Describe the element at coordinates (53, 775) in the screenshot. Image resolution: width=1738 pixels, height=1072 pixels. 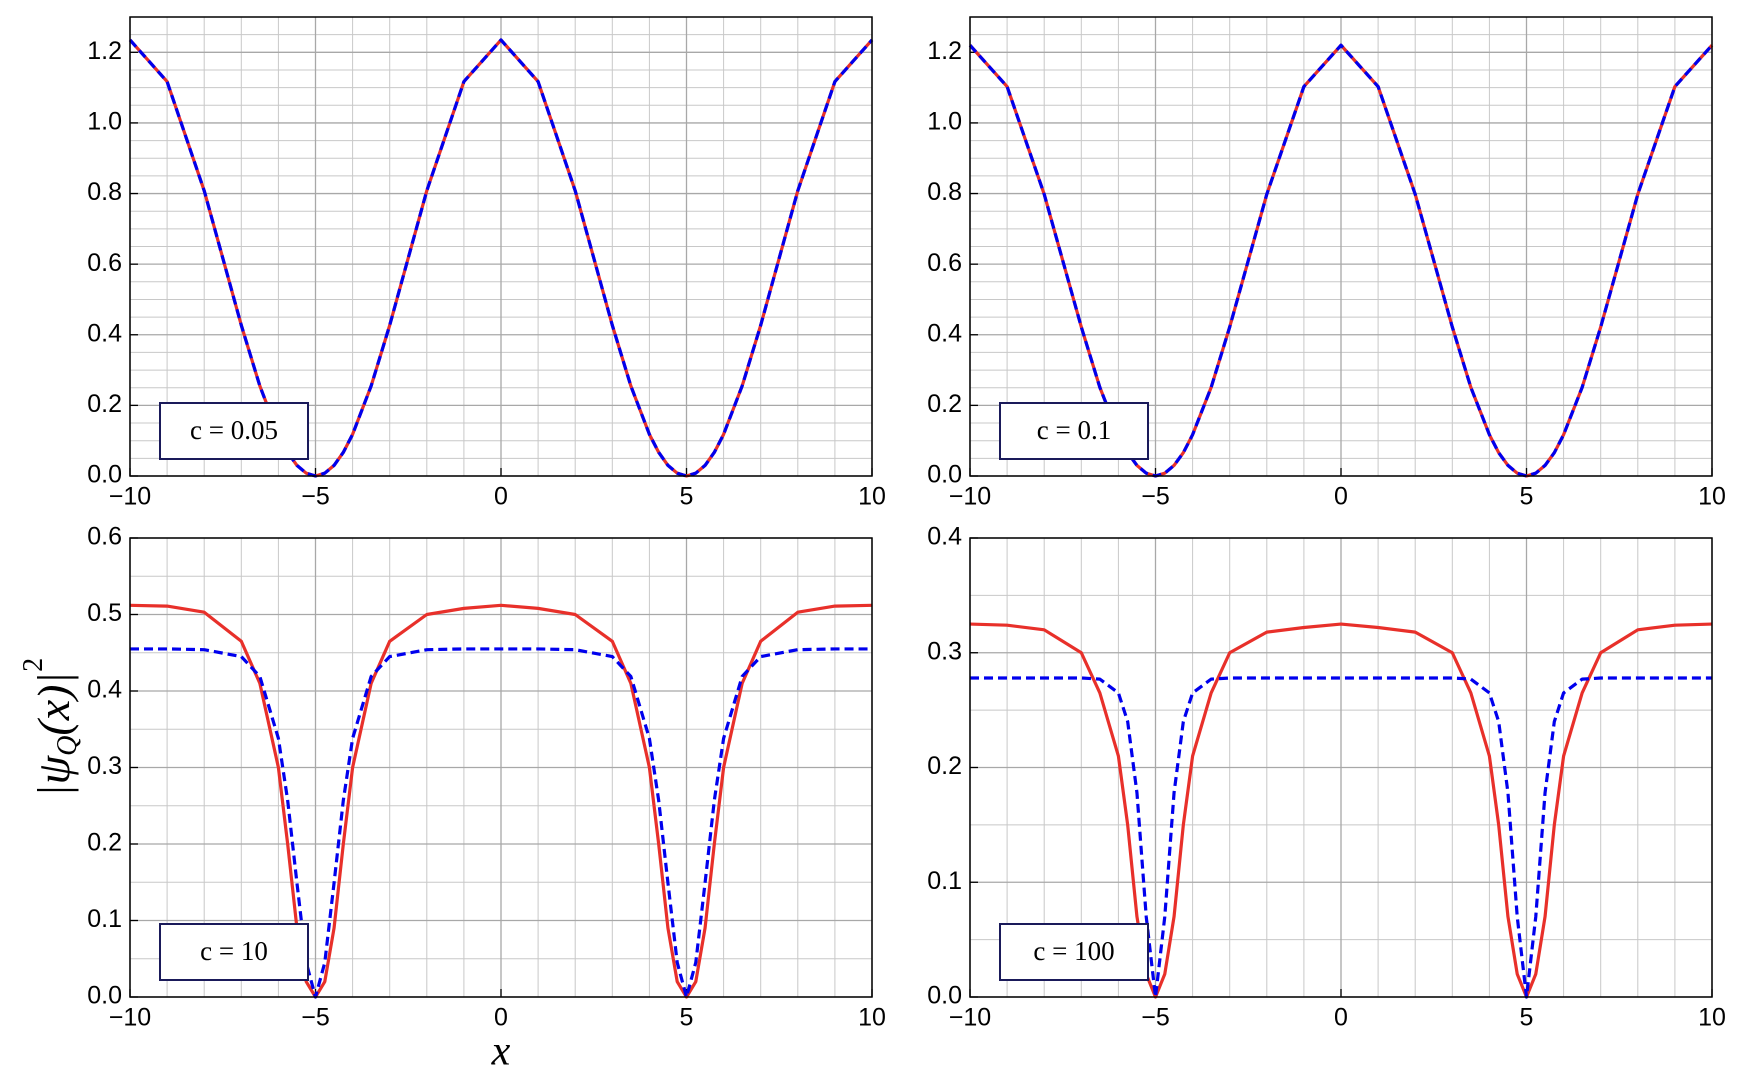
I see `y-axis-label-part: |ψ` at that location.